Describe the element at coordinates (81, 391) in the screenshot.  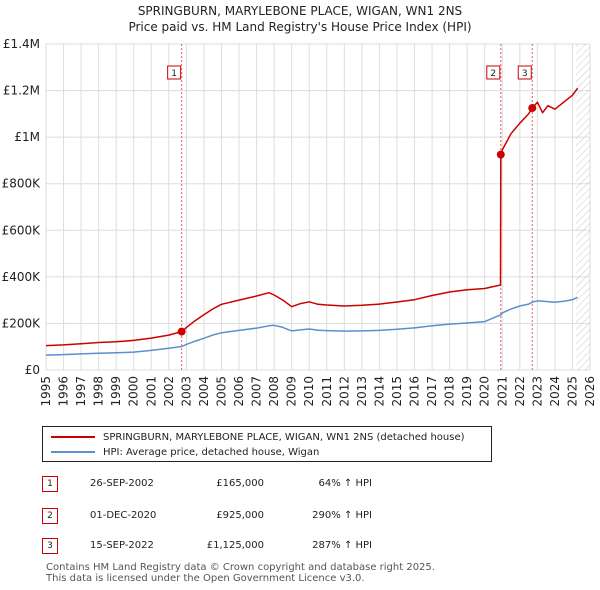
I see `x-tick-label: 1997` at that location.